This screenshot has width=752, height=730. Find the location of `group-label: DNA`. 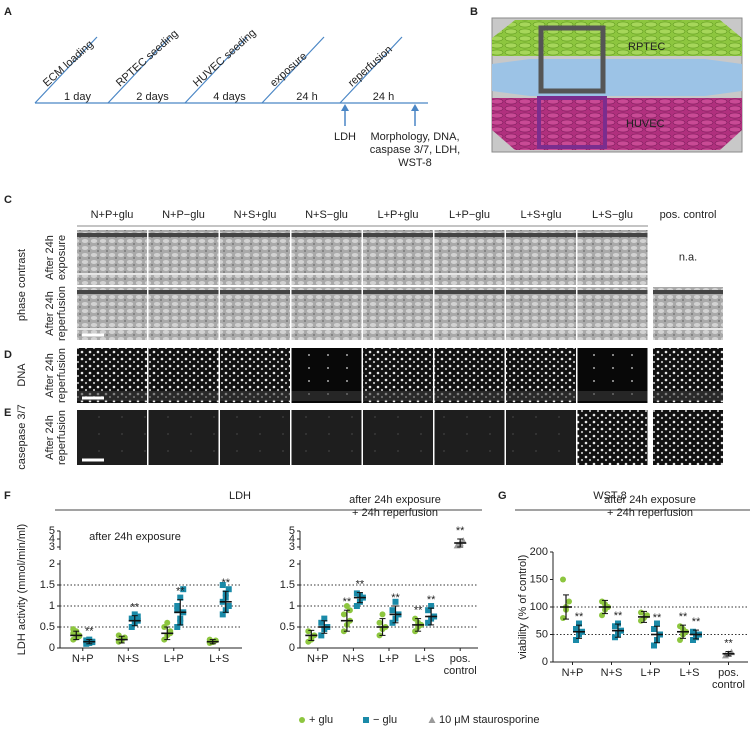

group-label: DNA is located at coordinates (22, 375).